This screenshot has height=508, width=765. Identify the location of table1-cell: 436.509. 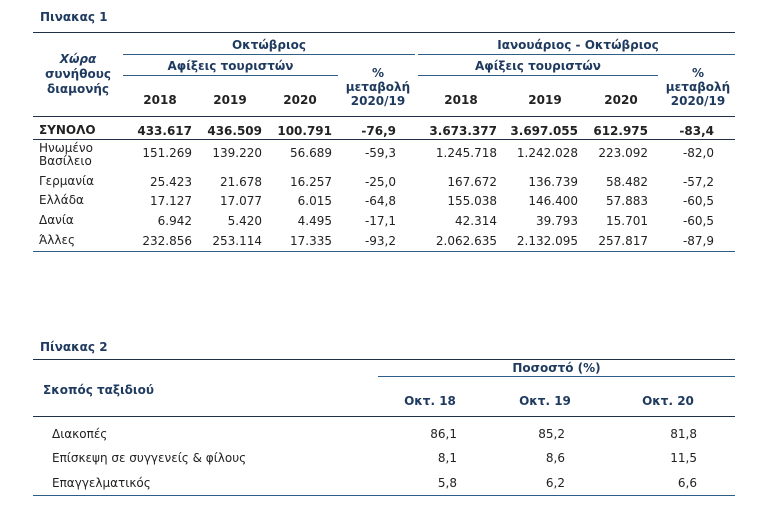
(234, 131).